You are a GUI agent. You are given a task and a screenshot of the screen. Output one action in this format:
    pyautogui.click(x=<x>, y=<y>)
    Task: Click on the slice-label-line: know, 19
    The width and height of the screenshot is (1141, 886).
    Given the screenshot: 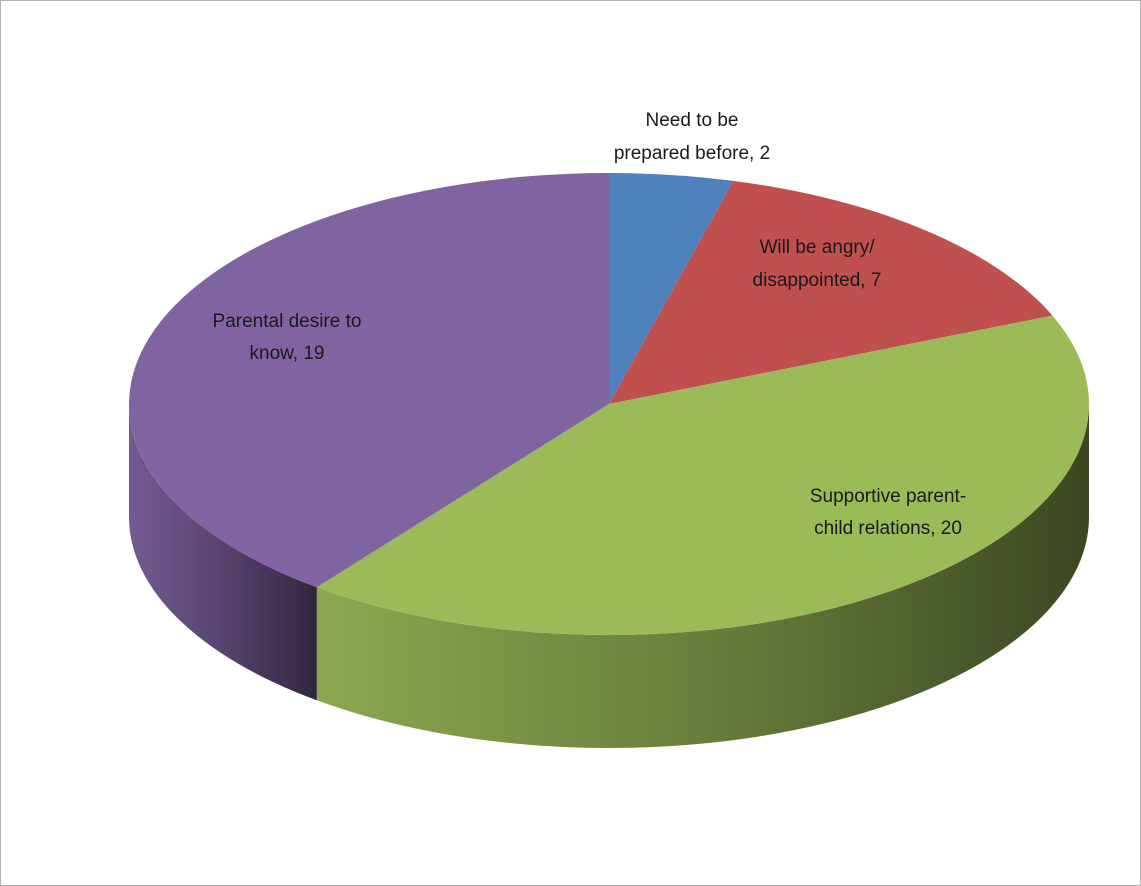 What is the action you would take?
    pyautogui.click(x=287, y=353)
    